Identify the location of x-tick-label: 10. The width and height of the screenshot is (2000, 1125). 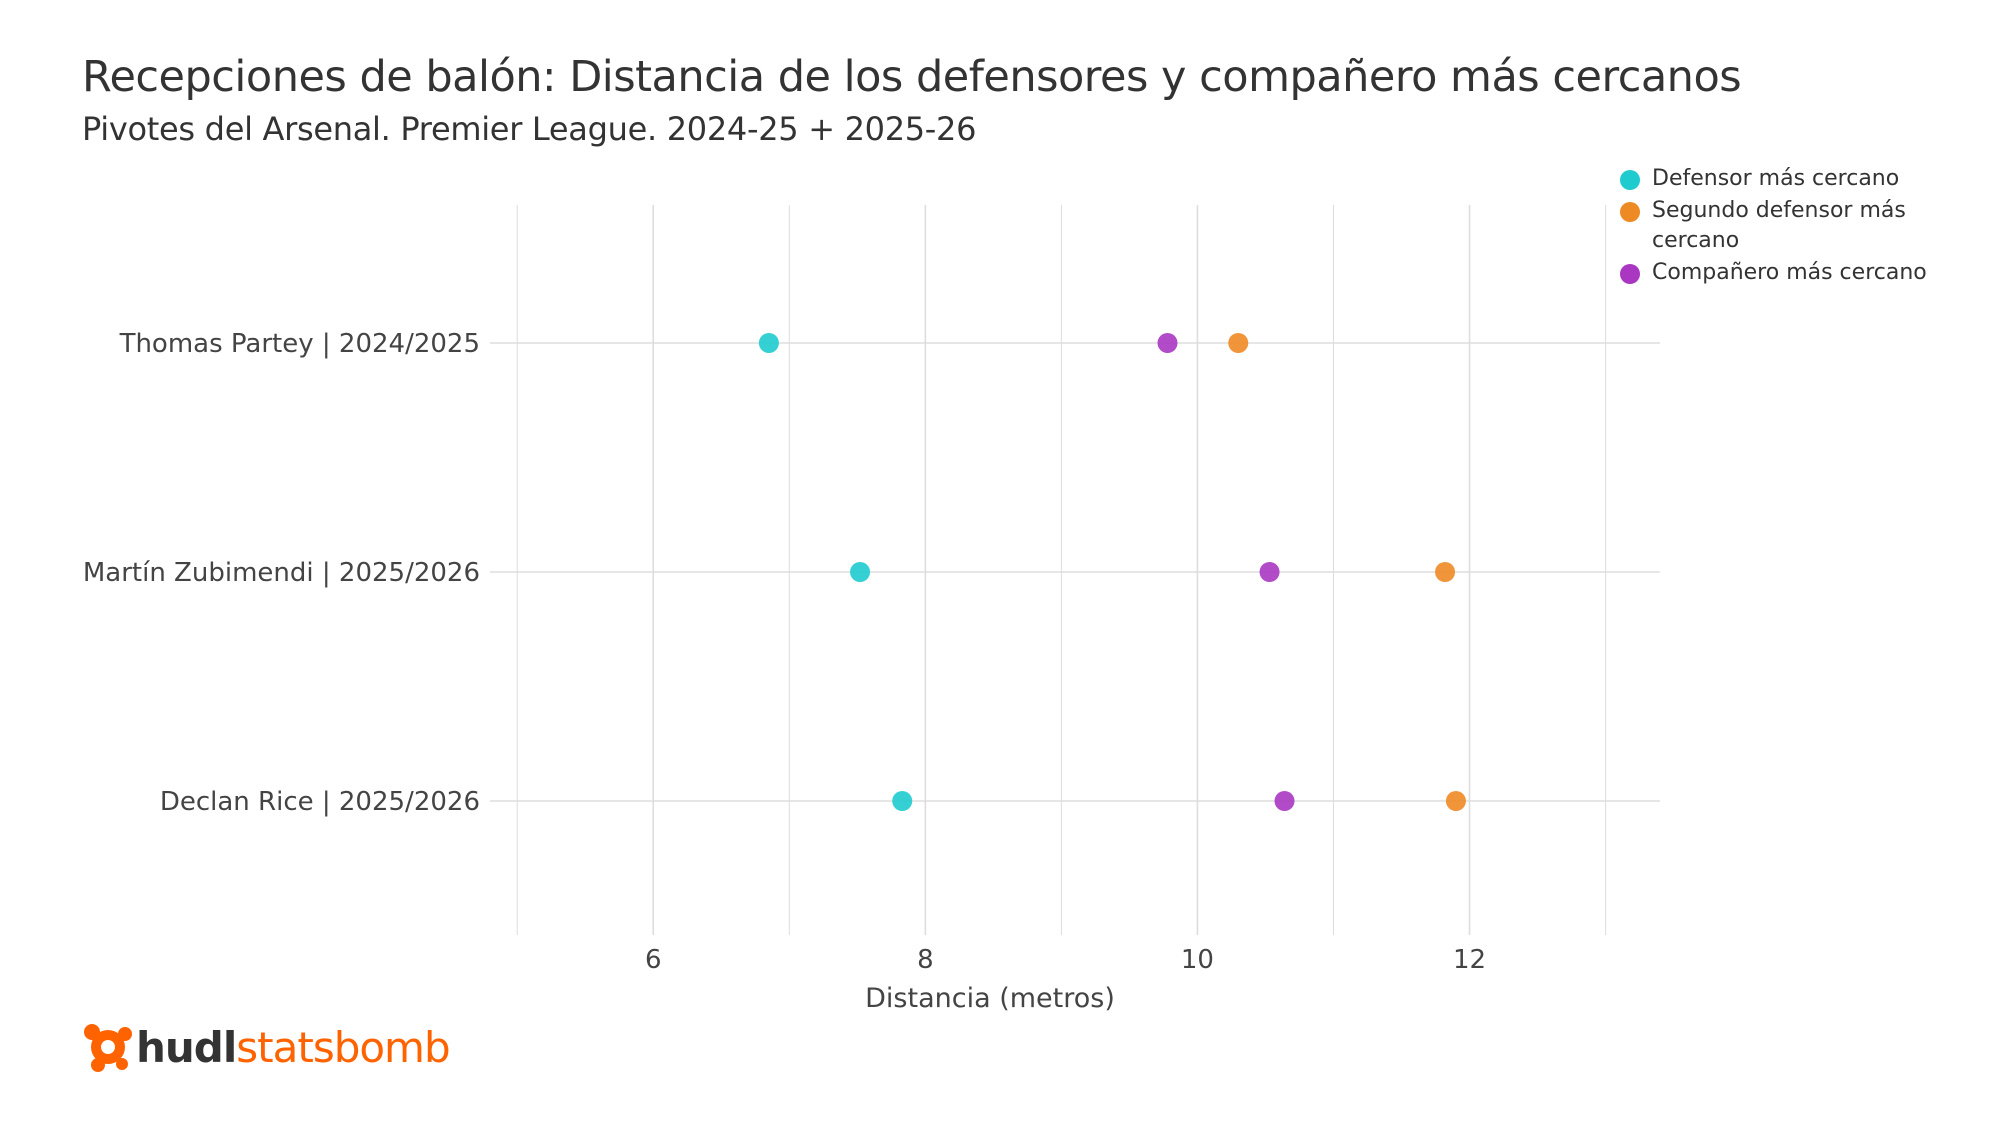
(1197, 960).